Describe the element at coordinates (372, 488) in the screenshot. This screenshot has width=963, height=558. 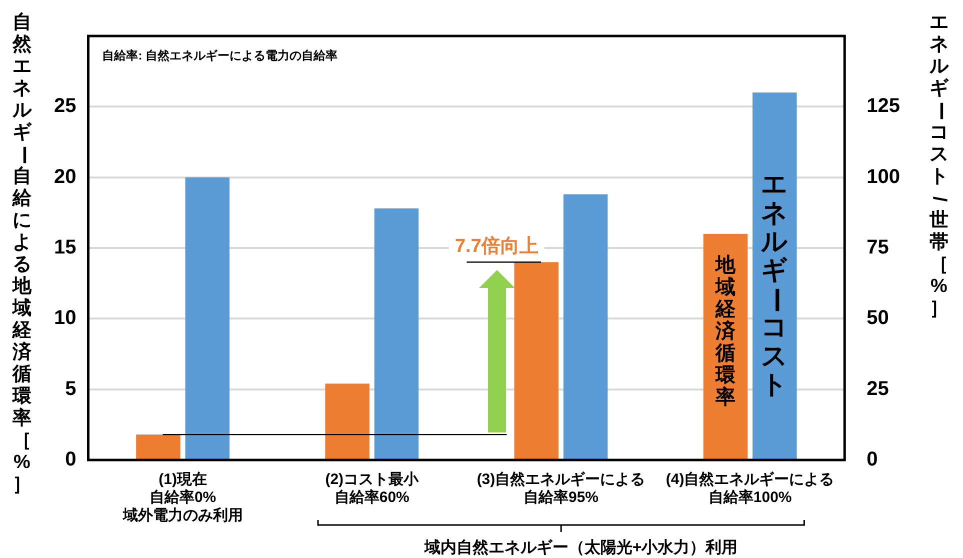
I see `x-tick-label: (2)コスト最小自給率60%` at that location.